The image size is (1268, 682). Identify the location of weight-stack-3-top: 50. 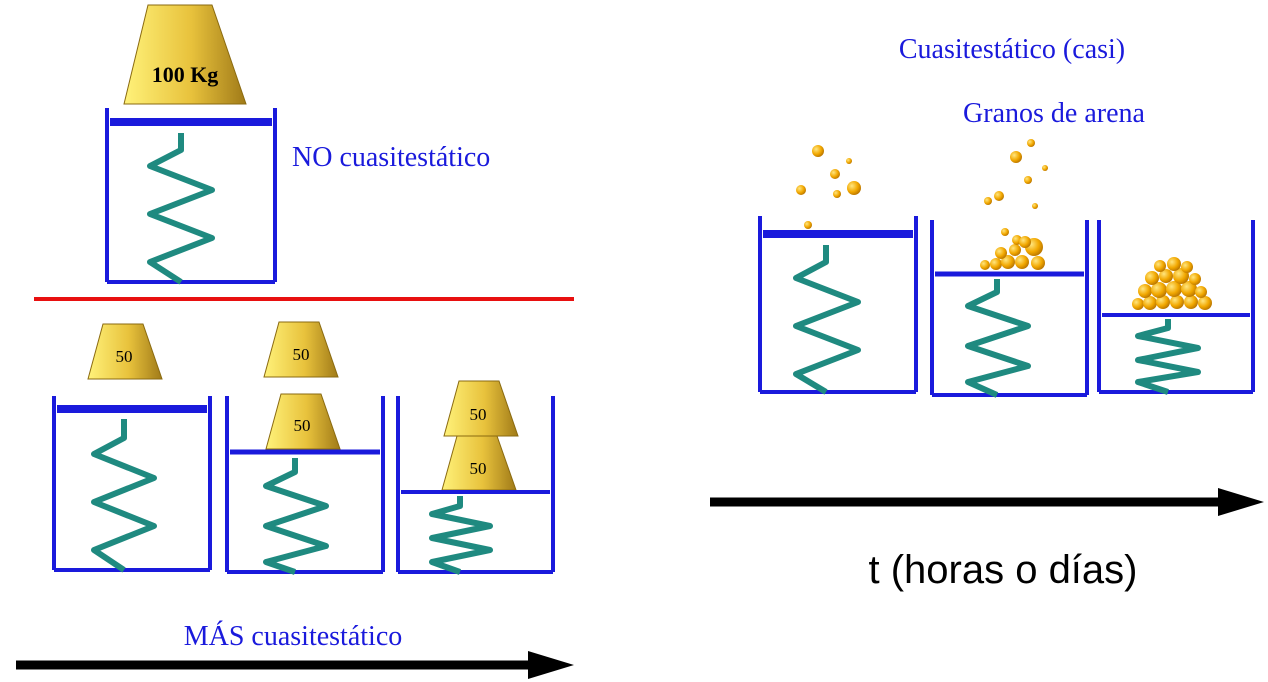
(481, 408).